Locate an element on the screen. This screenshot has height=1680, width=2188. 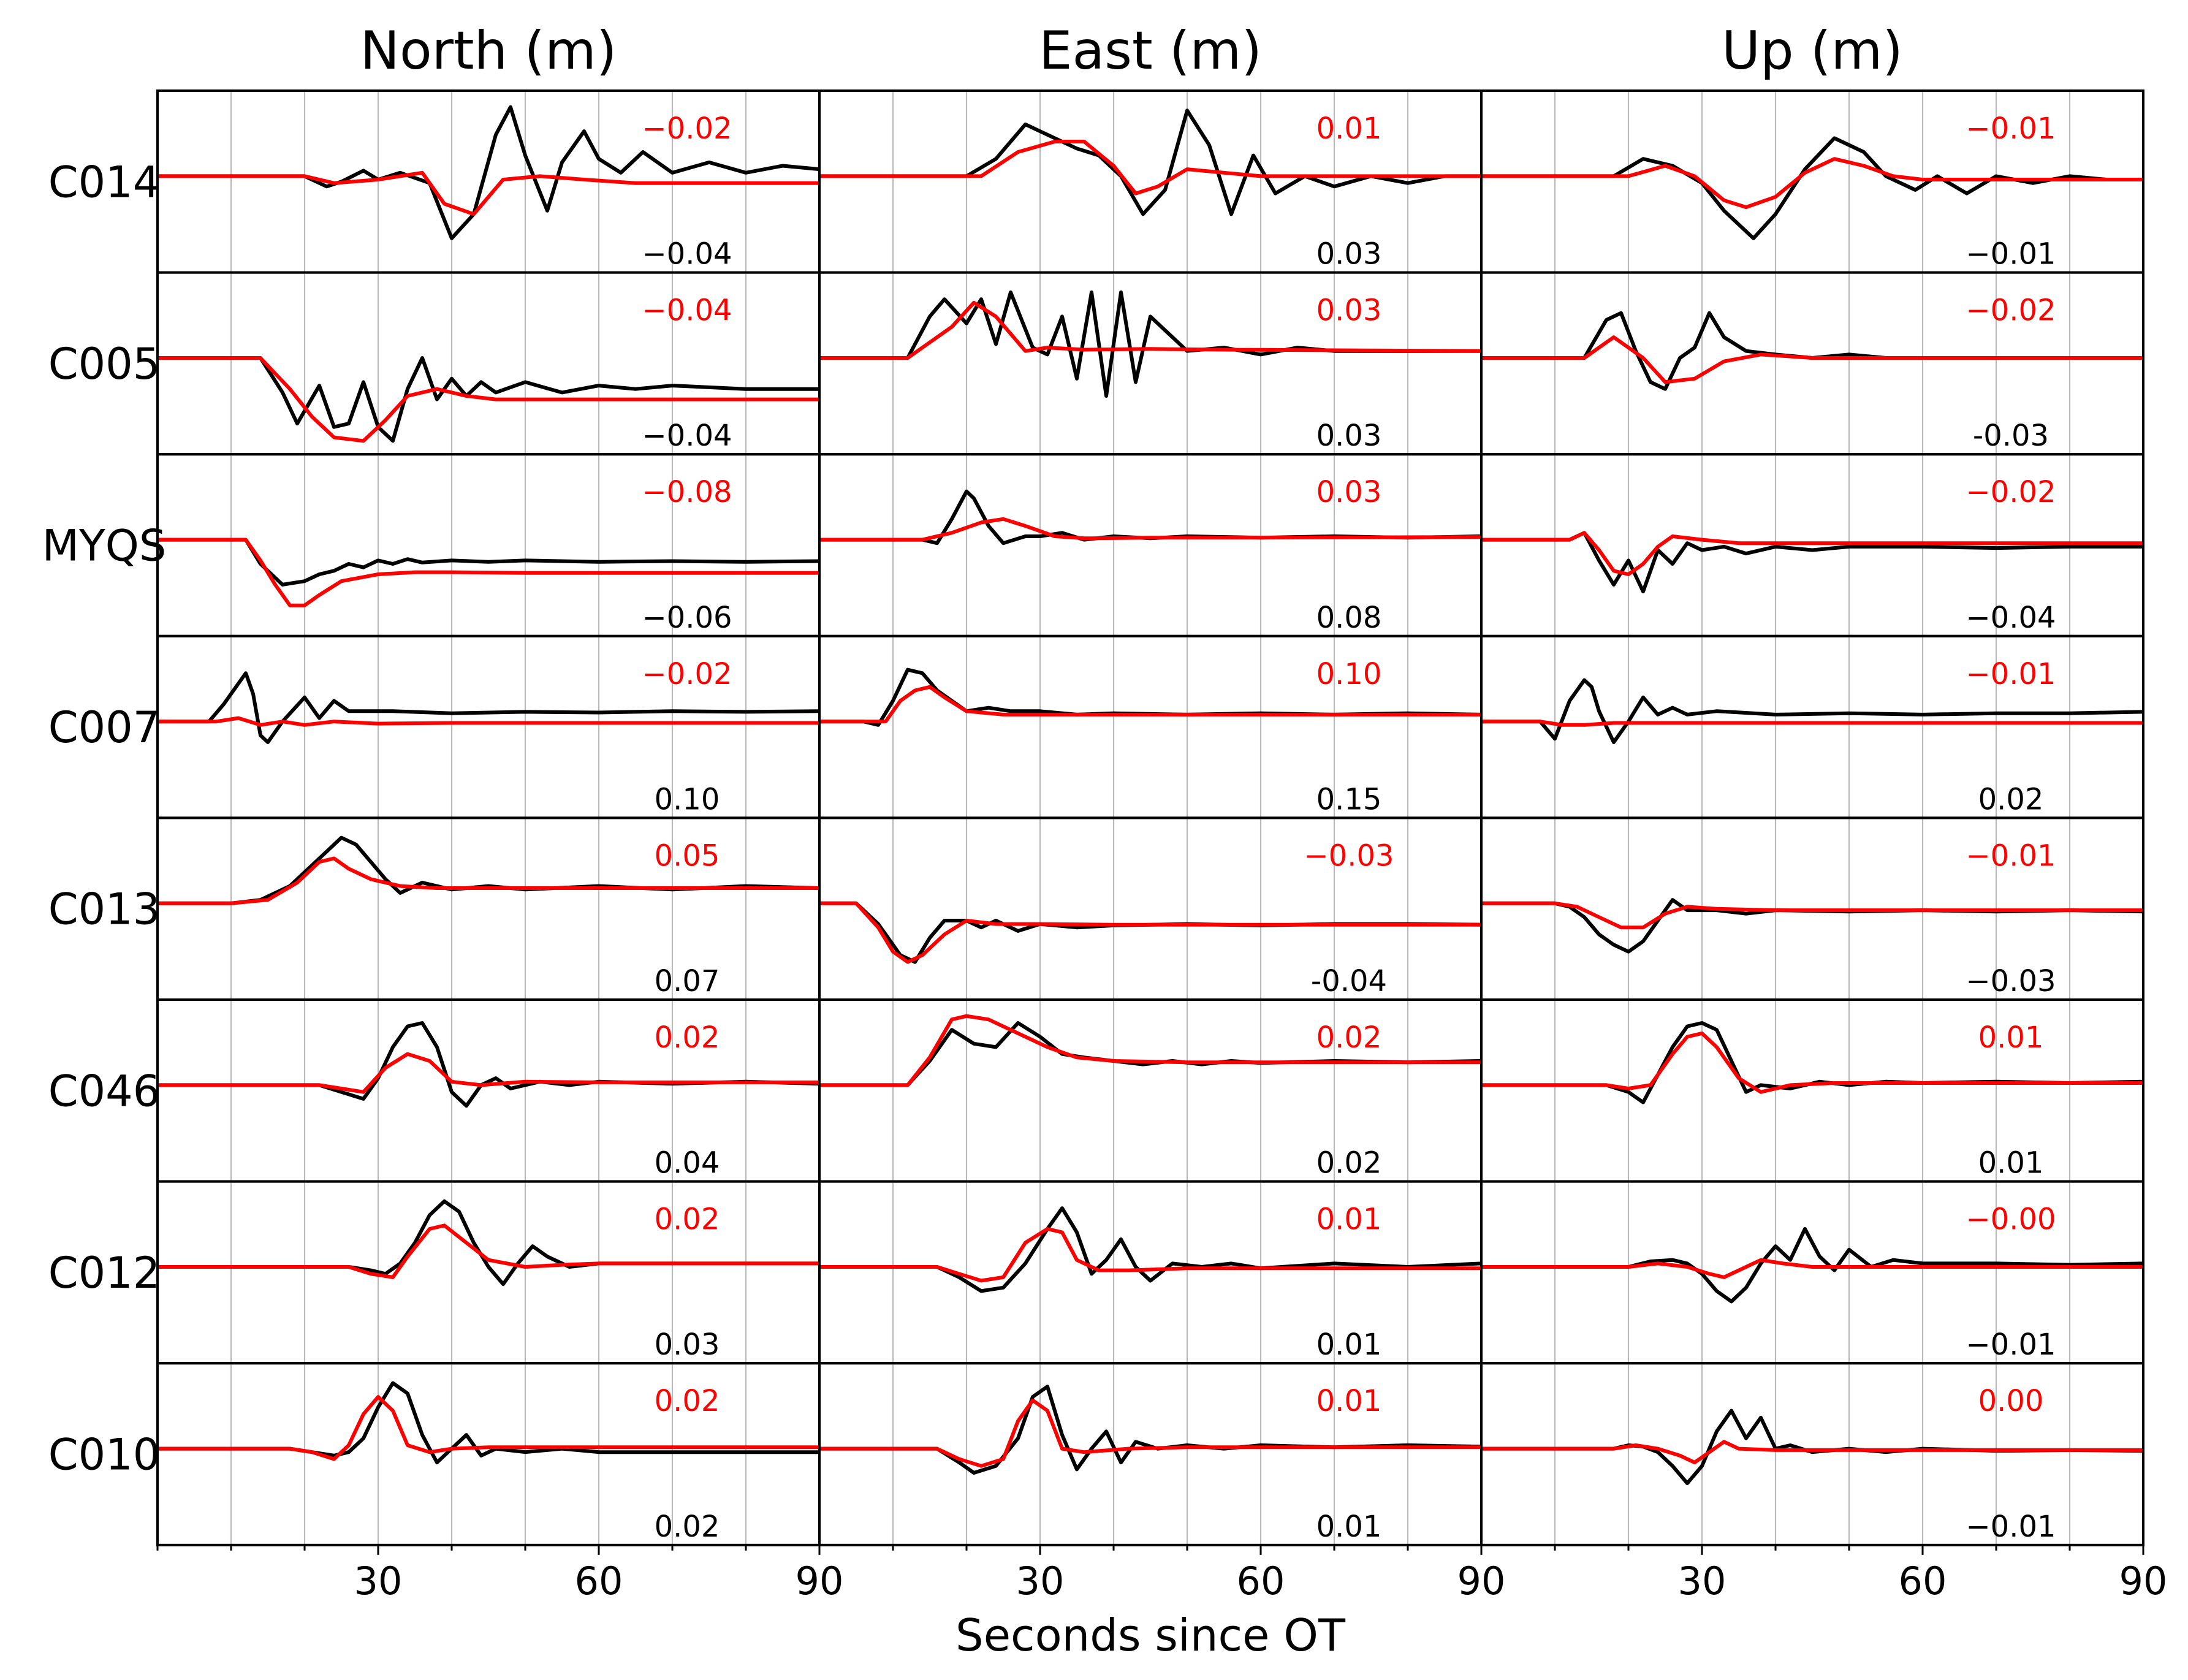
panel-c007-up: −0.01 0.02 is located at coordinates (1812, 726).